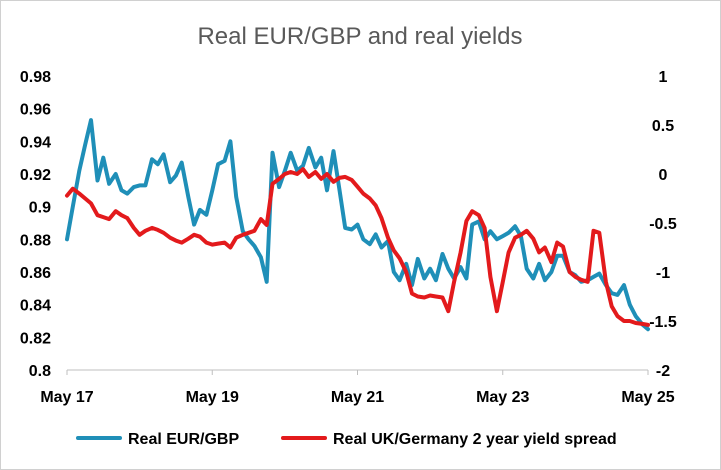  What do you see at coordinates (663, 322) in the screenshot?
I see `right-tick-label: -1.5` at bounding box center [663, 322].